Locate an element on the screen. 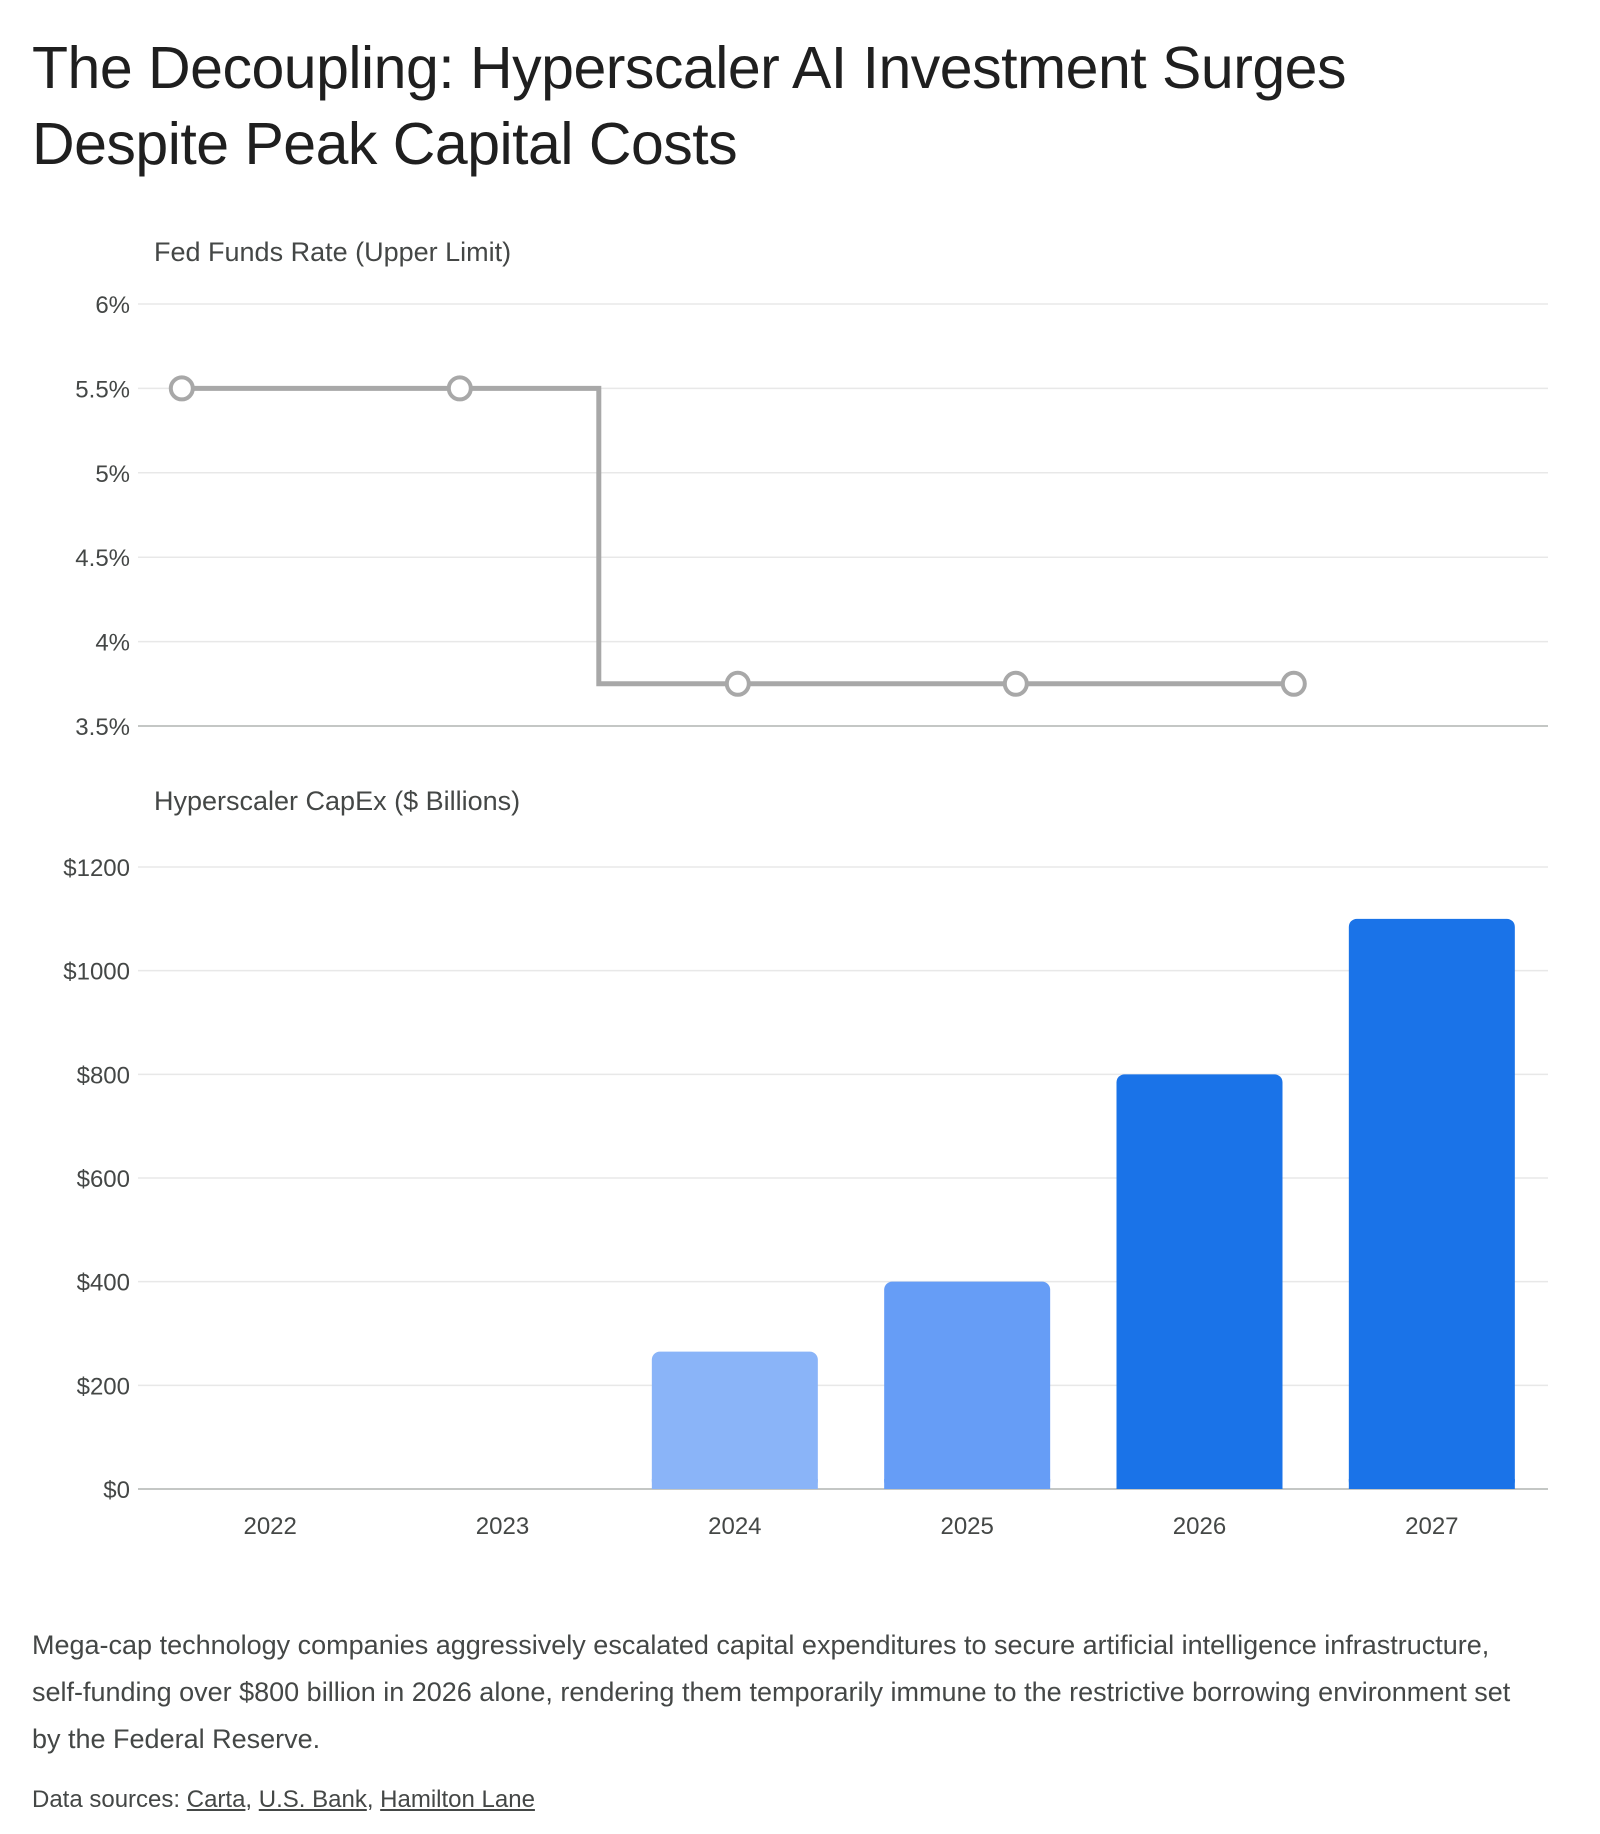  rate-y-tick-label: 5.5% is located at coordinates (102, 389).